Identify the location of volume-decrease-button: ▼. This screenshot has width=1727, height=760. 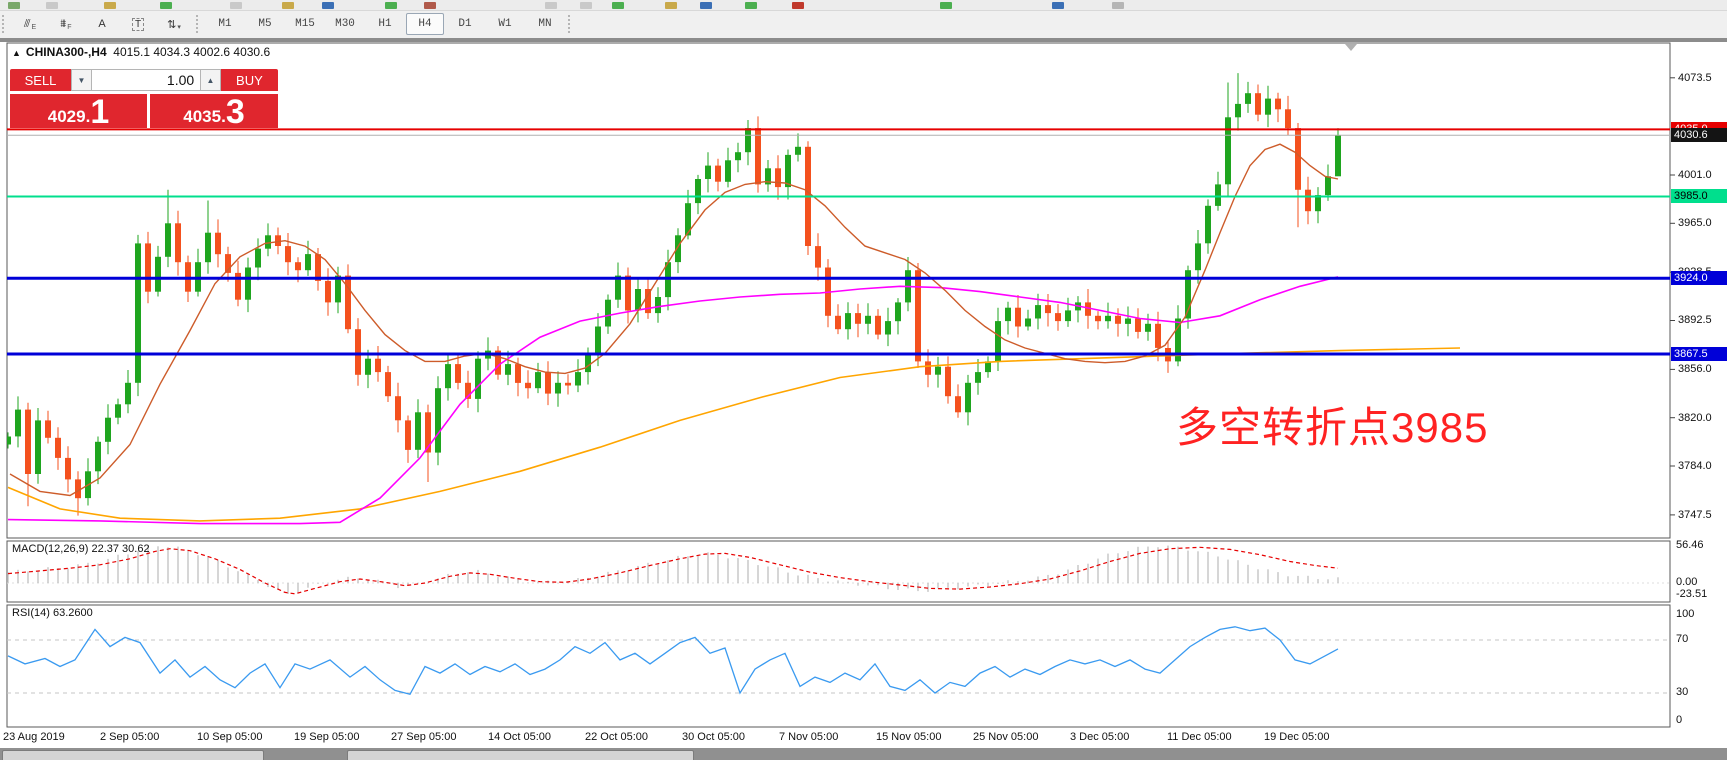
(81, 80).